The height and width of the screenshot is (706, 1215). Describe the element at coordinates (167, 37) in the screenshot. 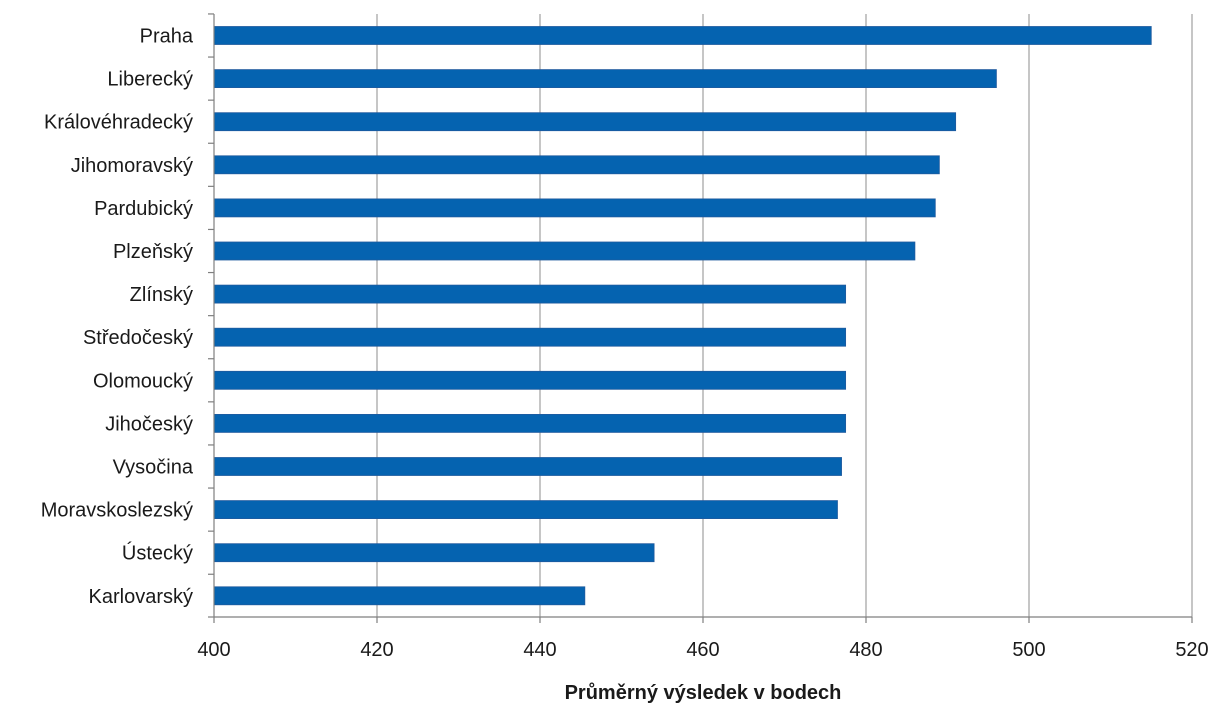

I see `category-label-praha: Praha` at that location.